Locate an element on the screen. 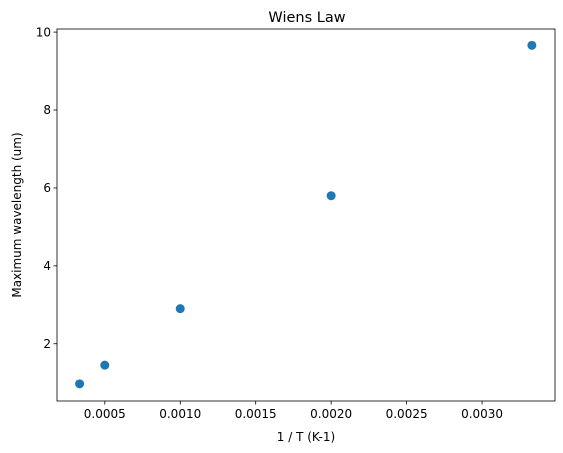 Image resolution: width=563 pixels, height=453 pixels. y-tick-label: 4 is located at coordinates (47, 266).